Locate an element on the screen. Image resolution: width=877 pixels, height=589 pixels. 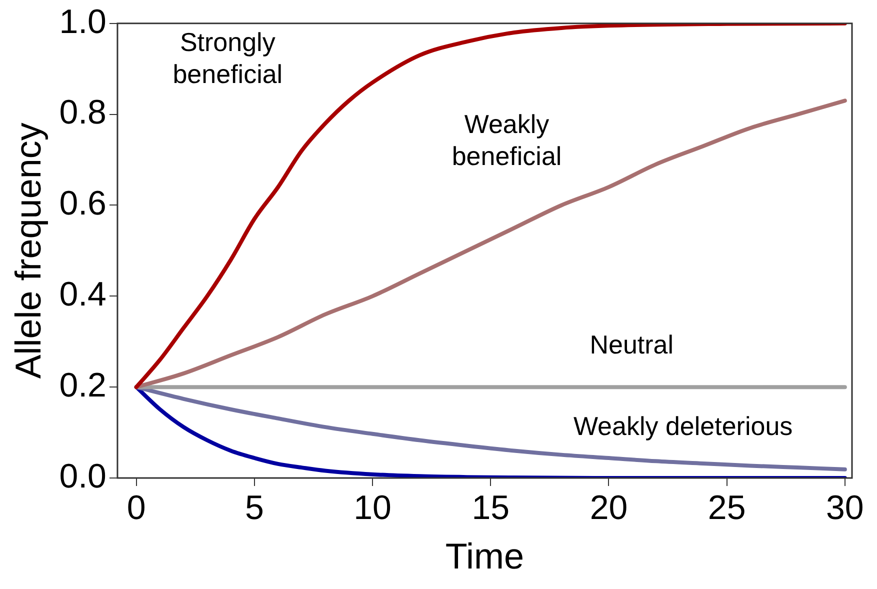
y-tick-label: 0.4 is located at coordinates (82, 295).